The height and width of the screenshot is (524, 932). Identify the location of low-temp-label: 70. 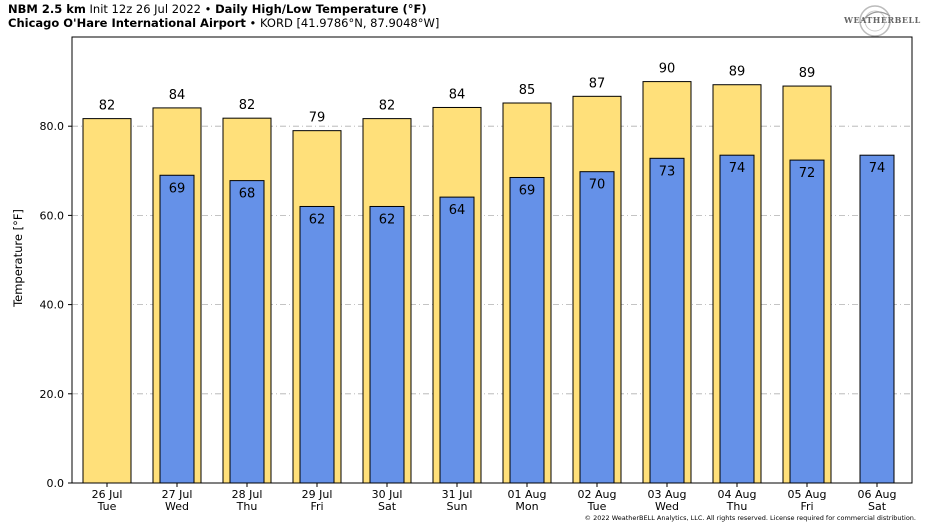
(597, 185).